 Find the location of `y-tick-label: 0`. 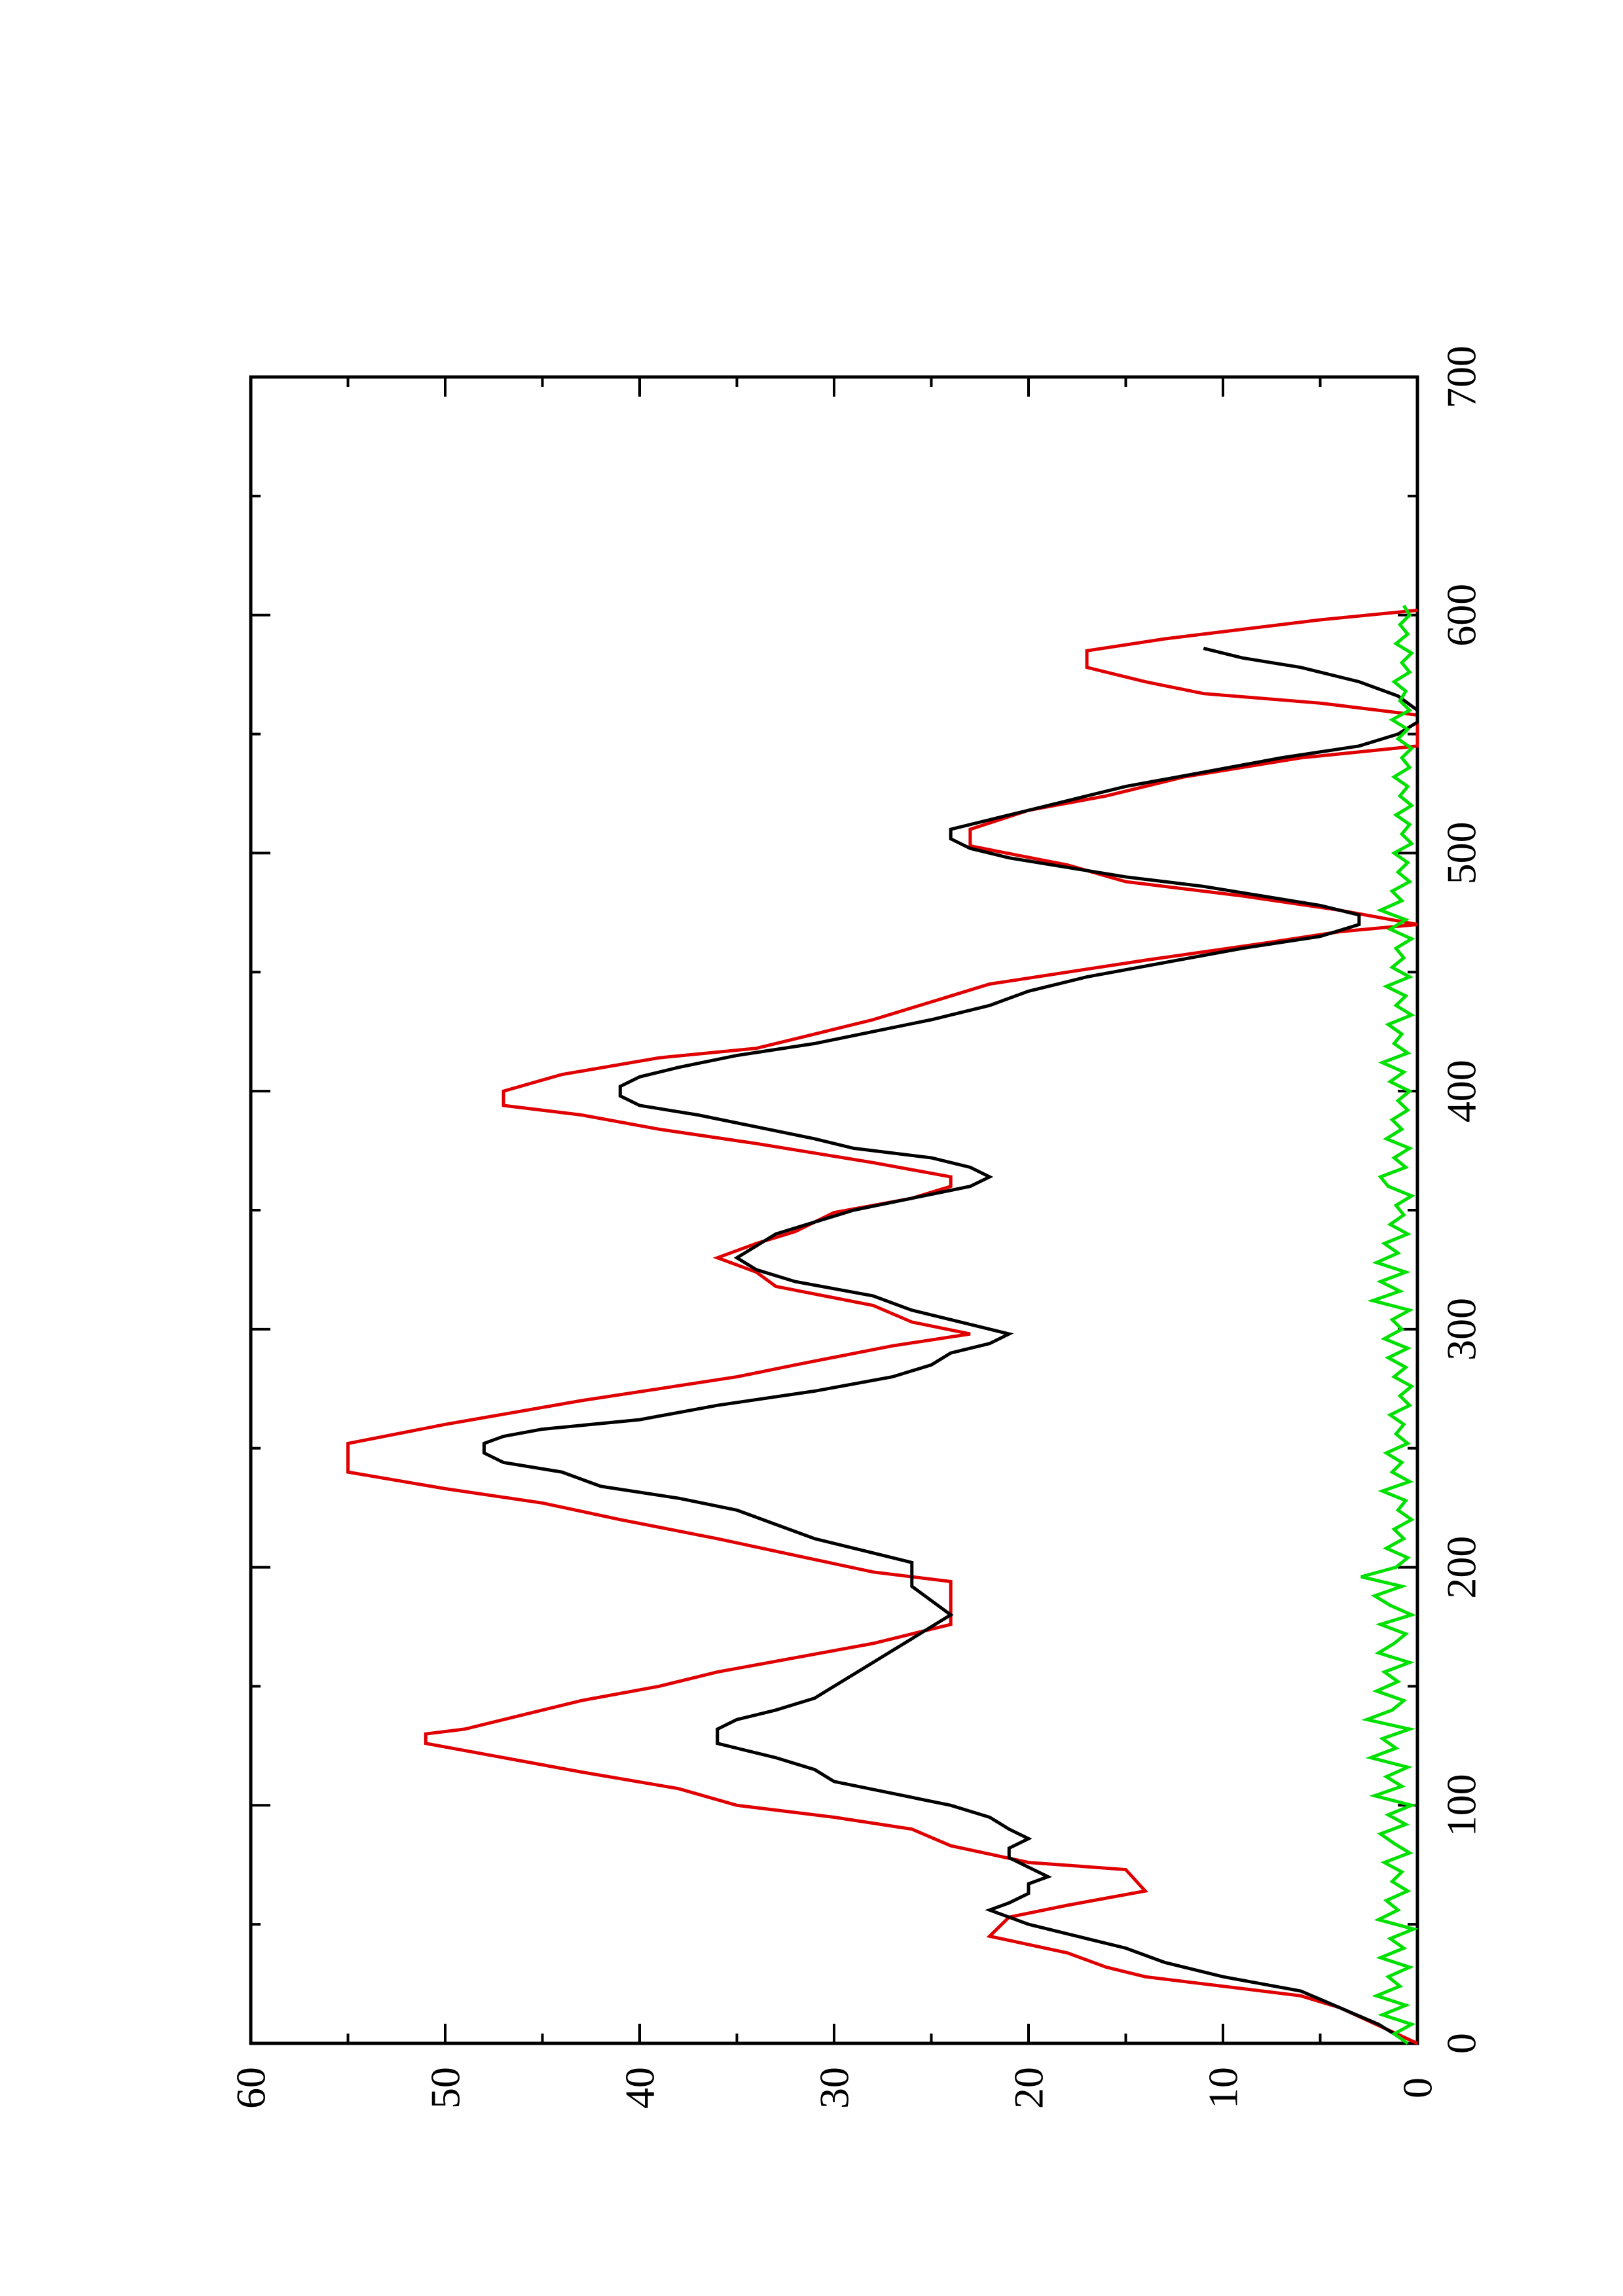

y-tick-label: 0 is located at coordinates (1418, 2087).